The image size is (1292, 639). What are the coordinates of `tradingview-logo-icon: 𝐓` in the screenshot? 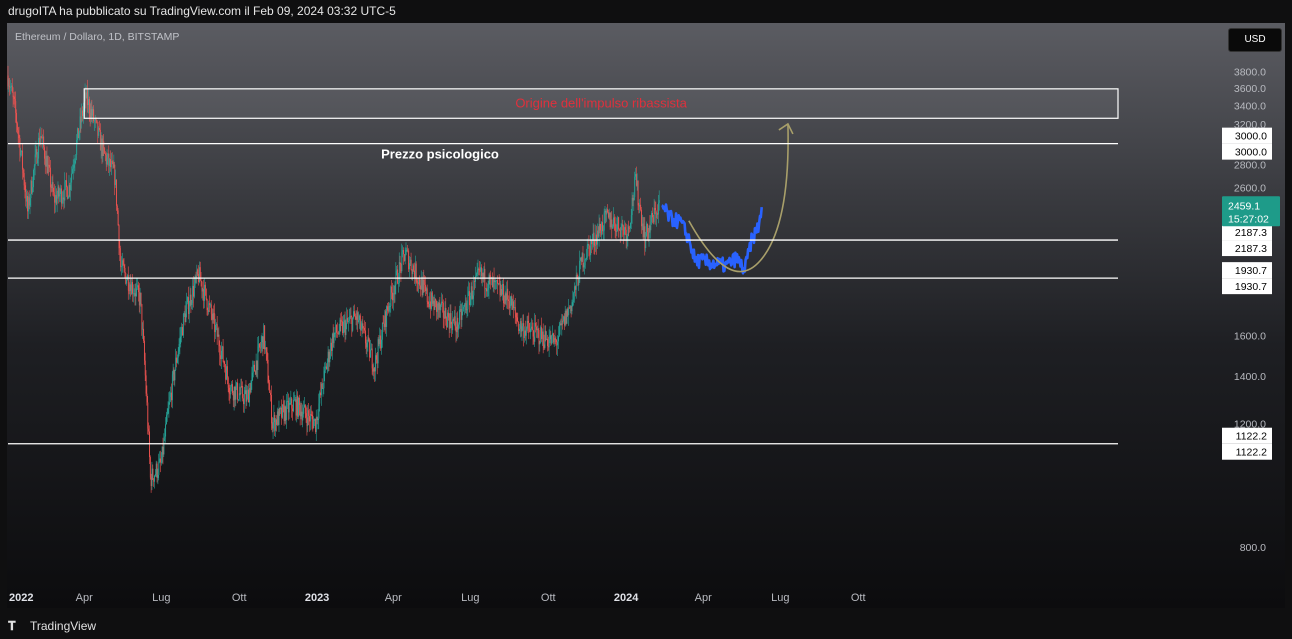 It's located at (12, 626).